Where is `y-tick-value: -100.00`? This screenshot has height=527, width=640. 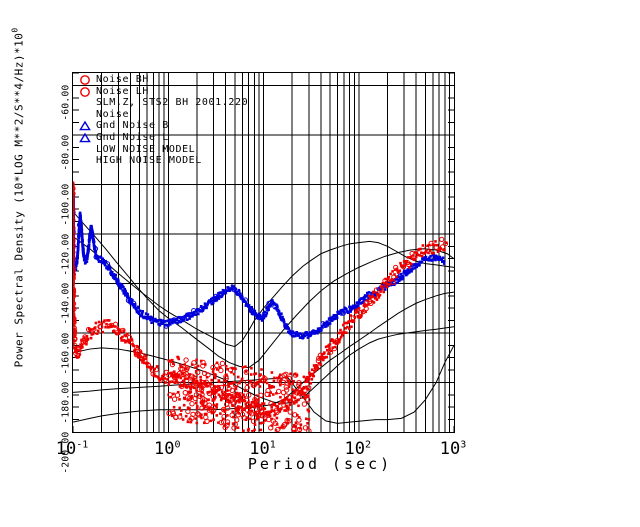
y-tick-value: -100.00 is located at coordinates (66, 205).